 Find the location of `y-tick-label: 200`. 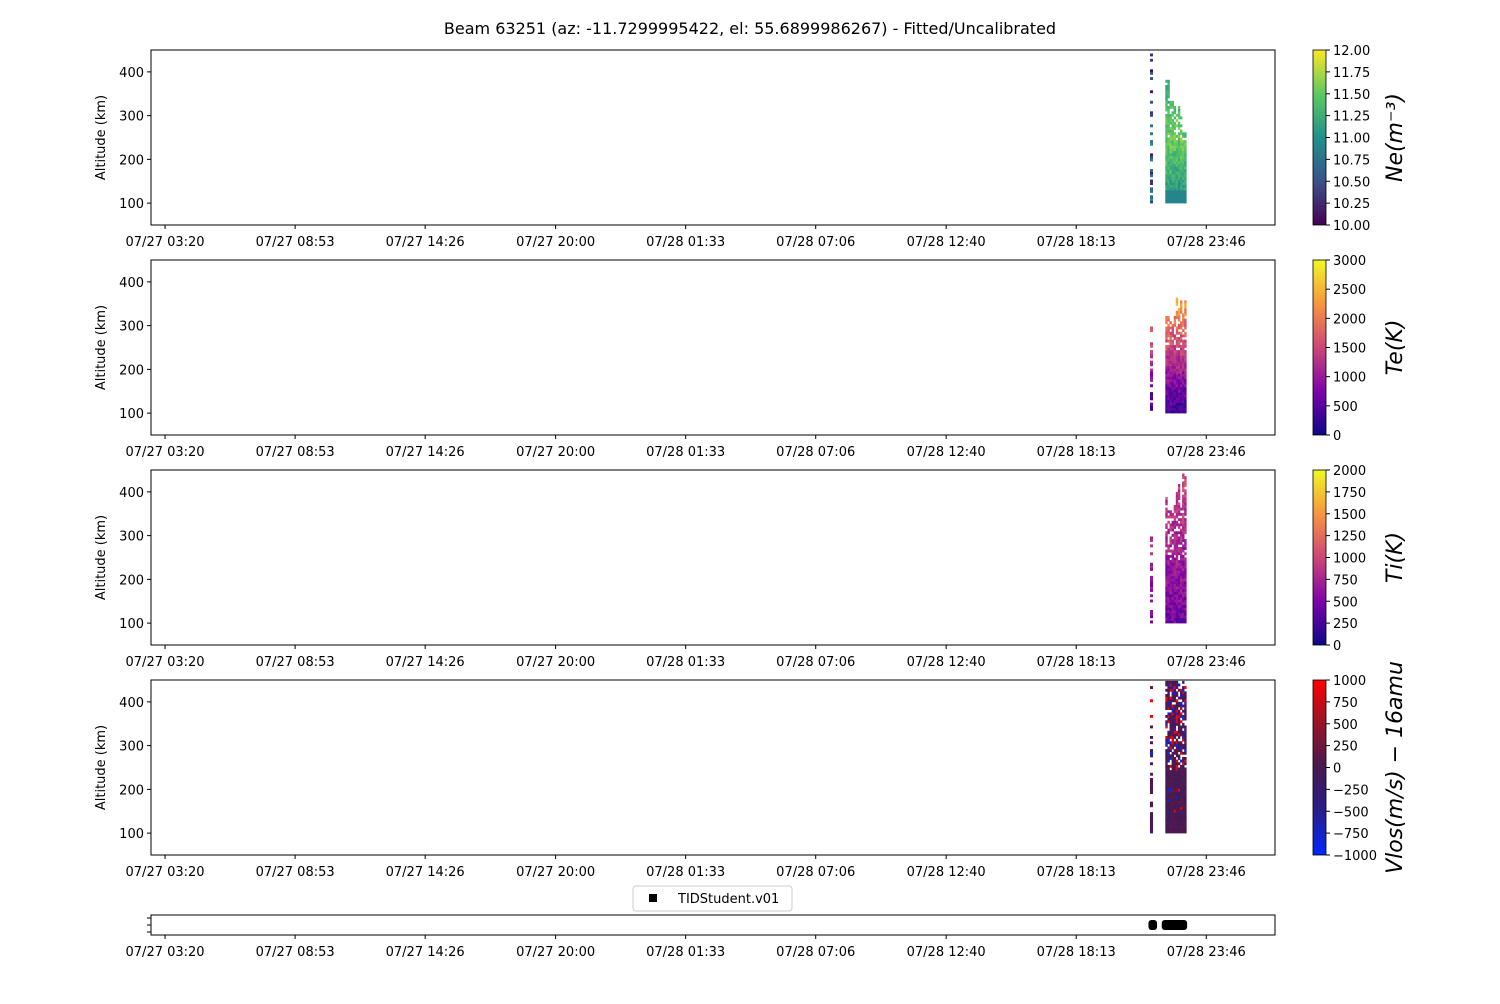

y-tick-label: 200 is located at coordinates (131, 160).